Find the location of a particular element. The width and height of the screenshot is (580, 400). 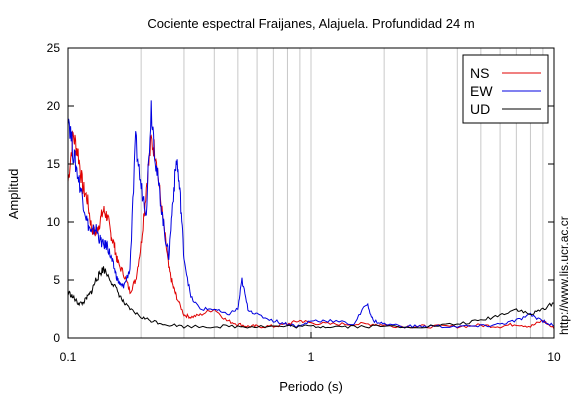

legend-box is located at coordinates (505, 89).